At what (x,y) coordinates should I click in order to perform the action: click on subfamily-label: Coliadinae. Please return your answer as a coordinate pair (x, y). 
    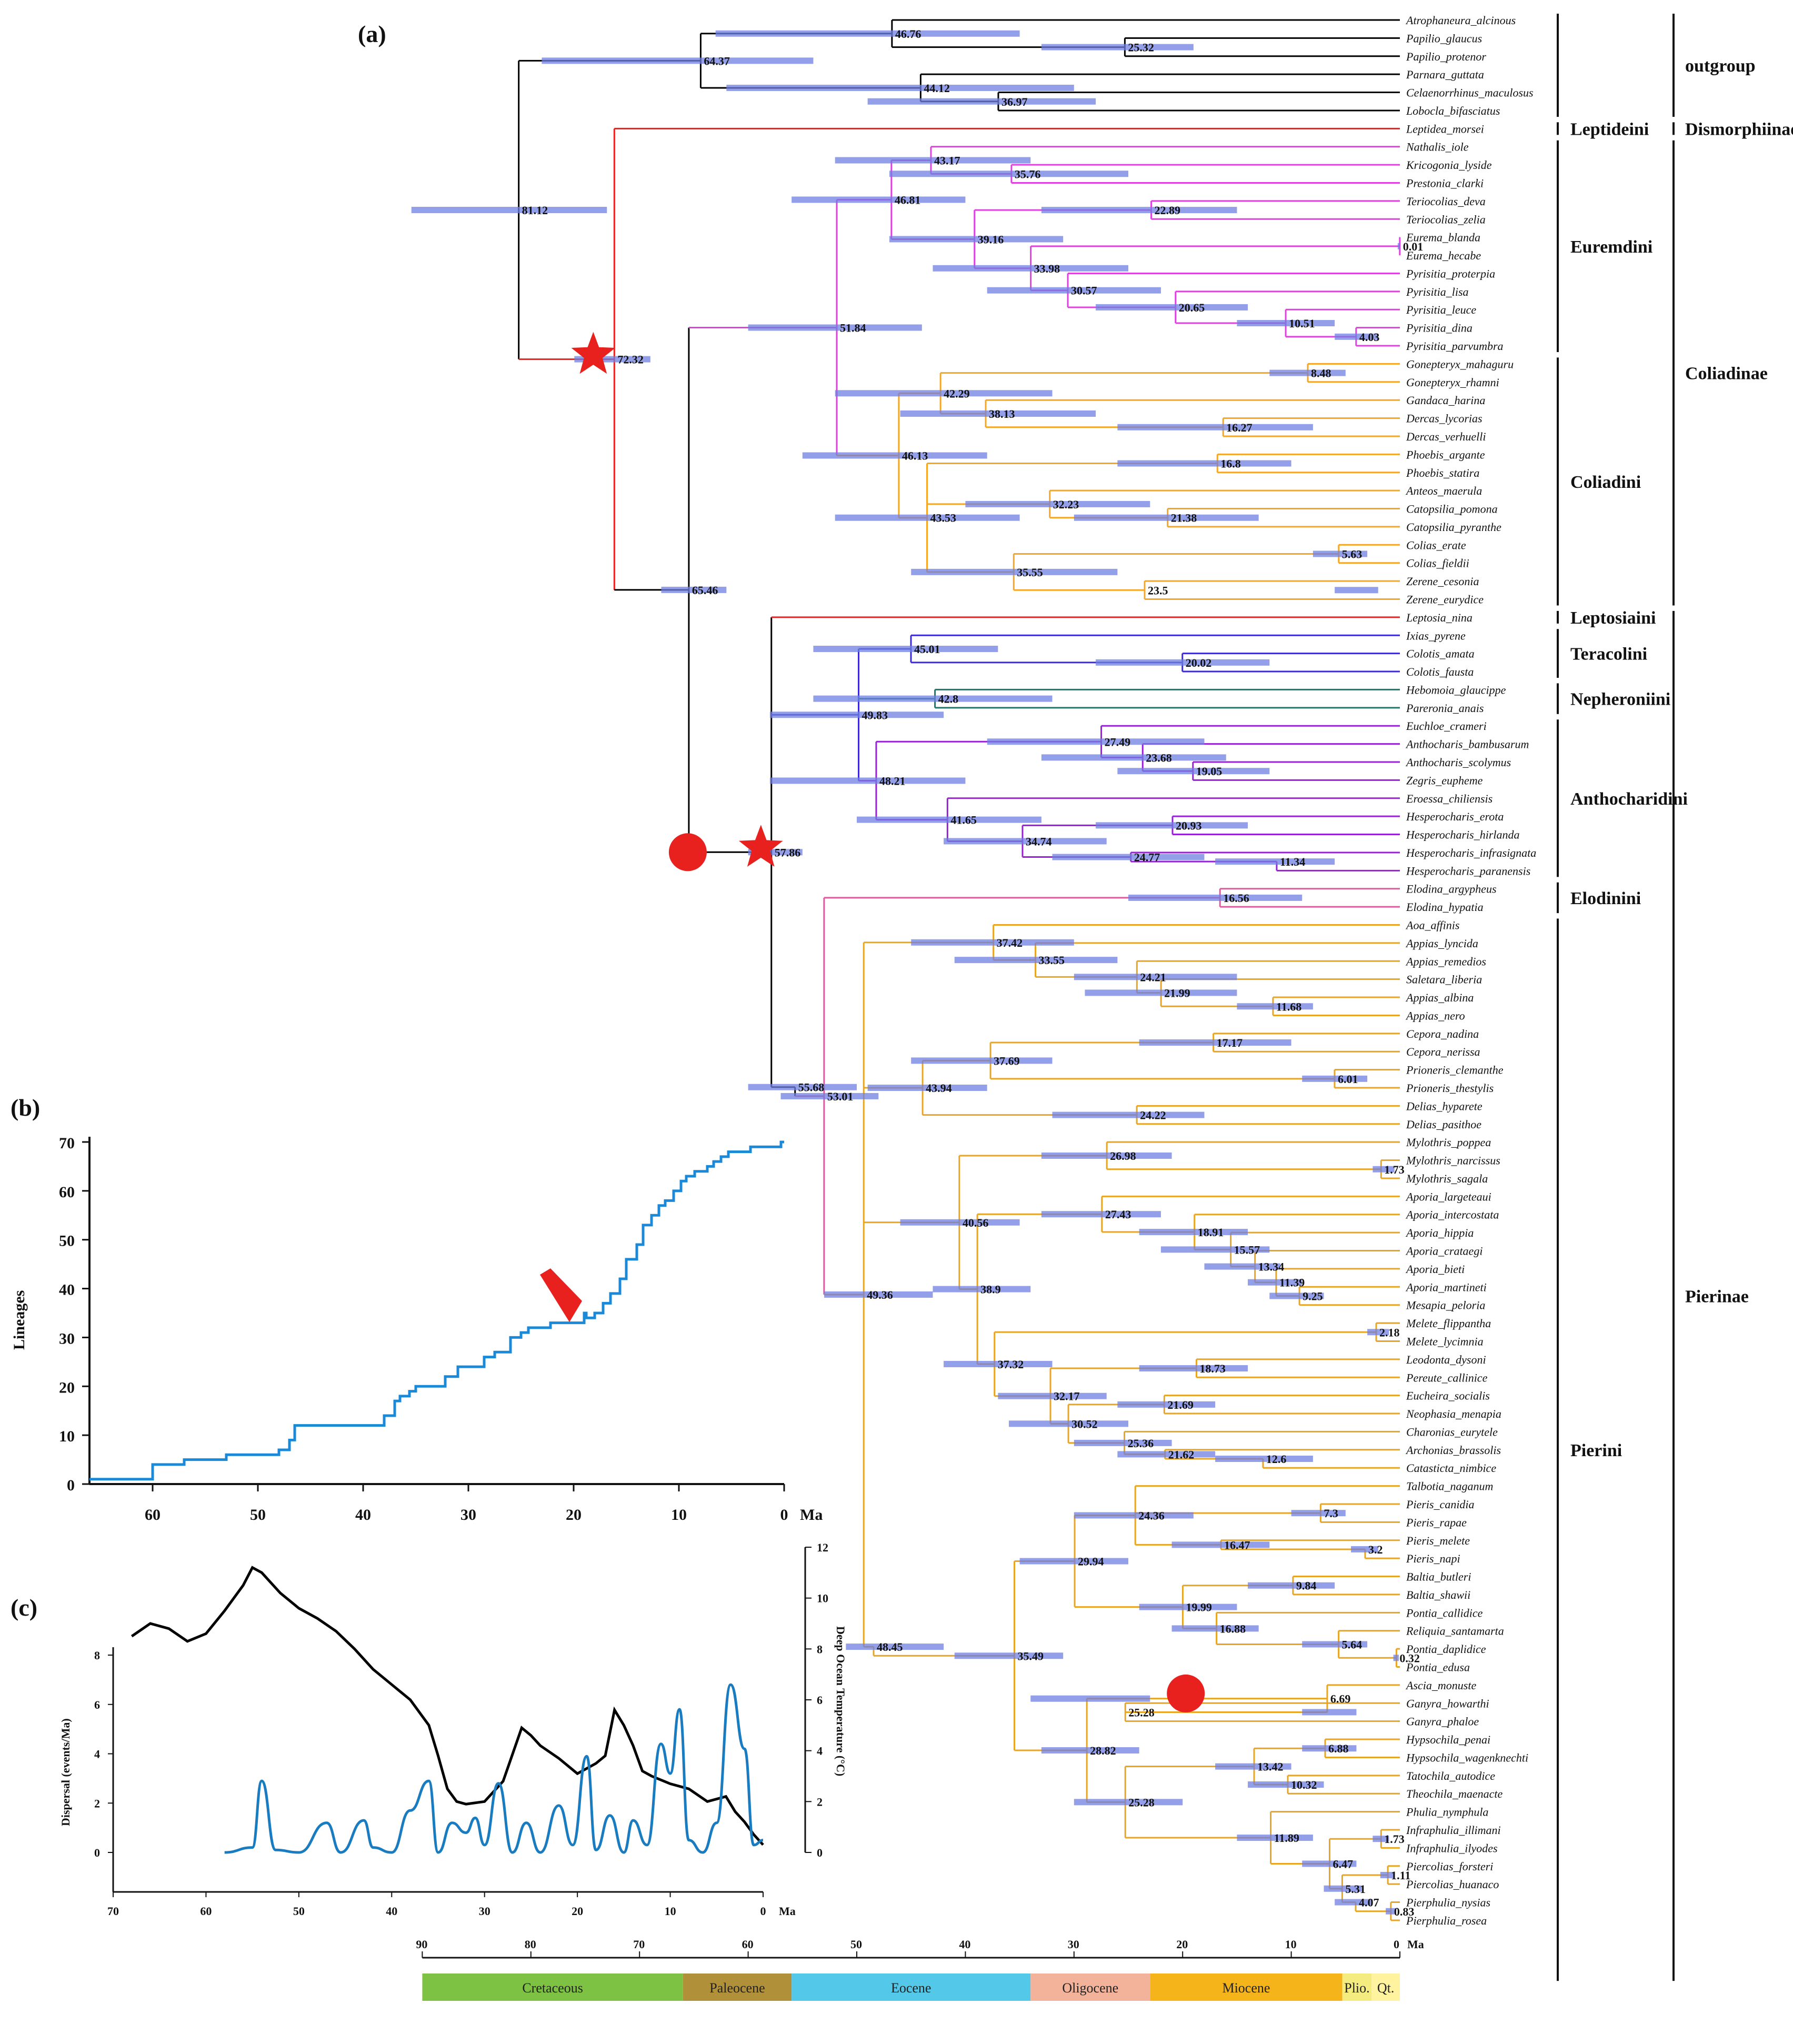
    Looking at the image, I should click on (1726, 374).